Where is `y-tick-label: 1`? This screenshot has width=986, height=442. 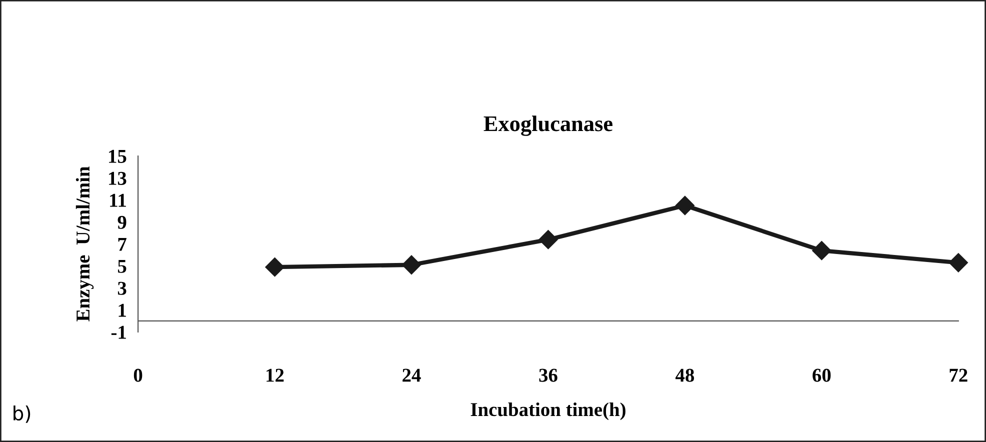
y-tick-label: 1 is located at coordinates (122, 310).